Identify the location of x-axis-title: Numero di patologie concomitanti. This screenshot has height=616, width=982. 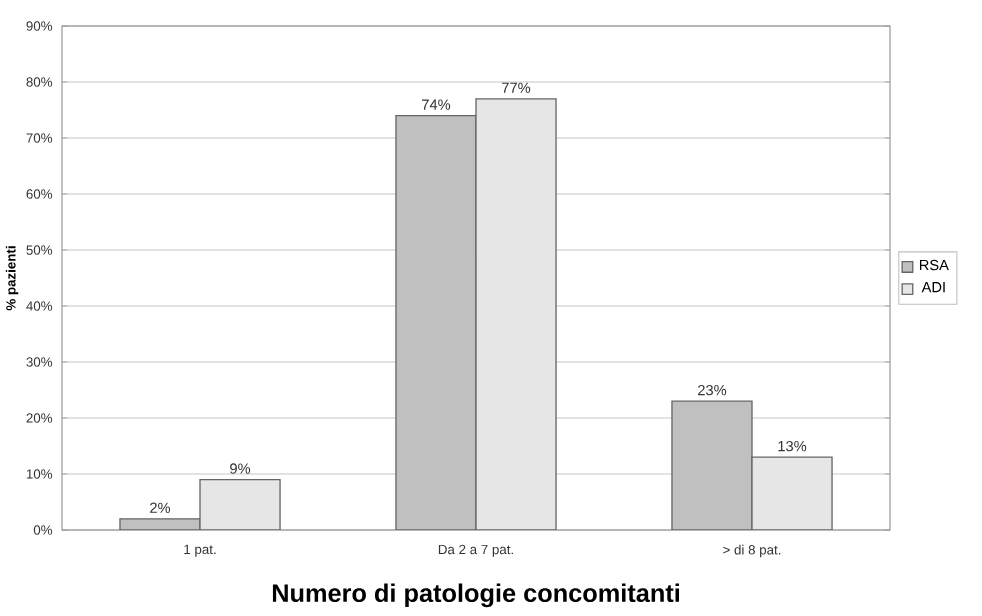
(475, 595).